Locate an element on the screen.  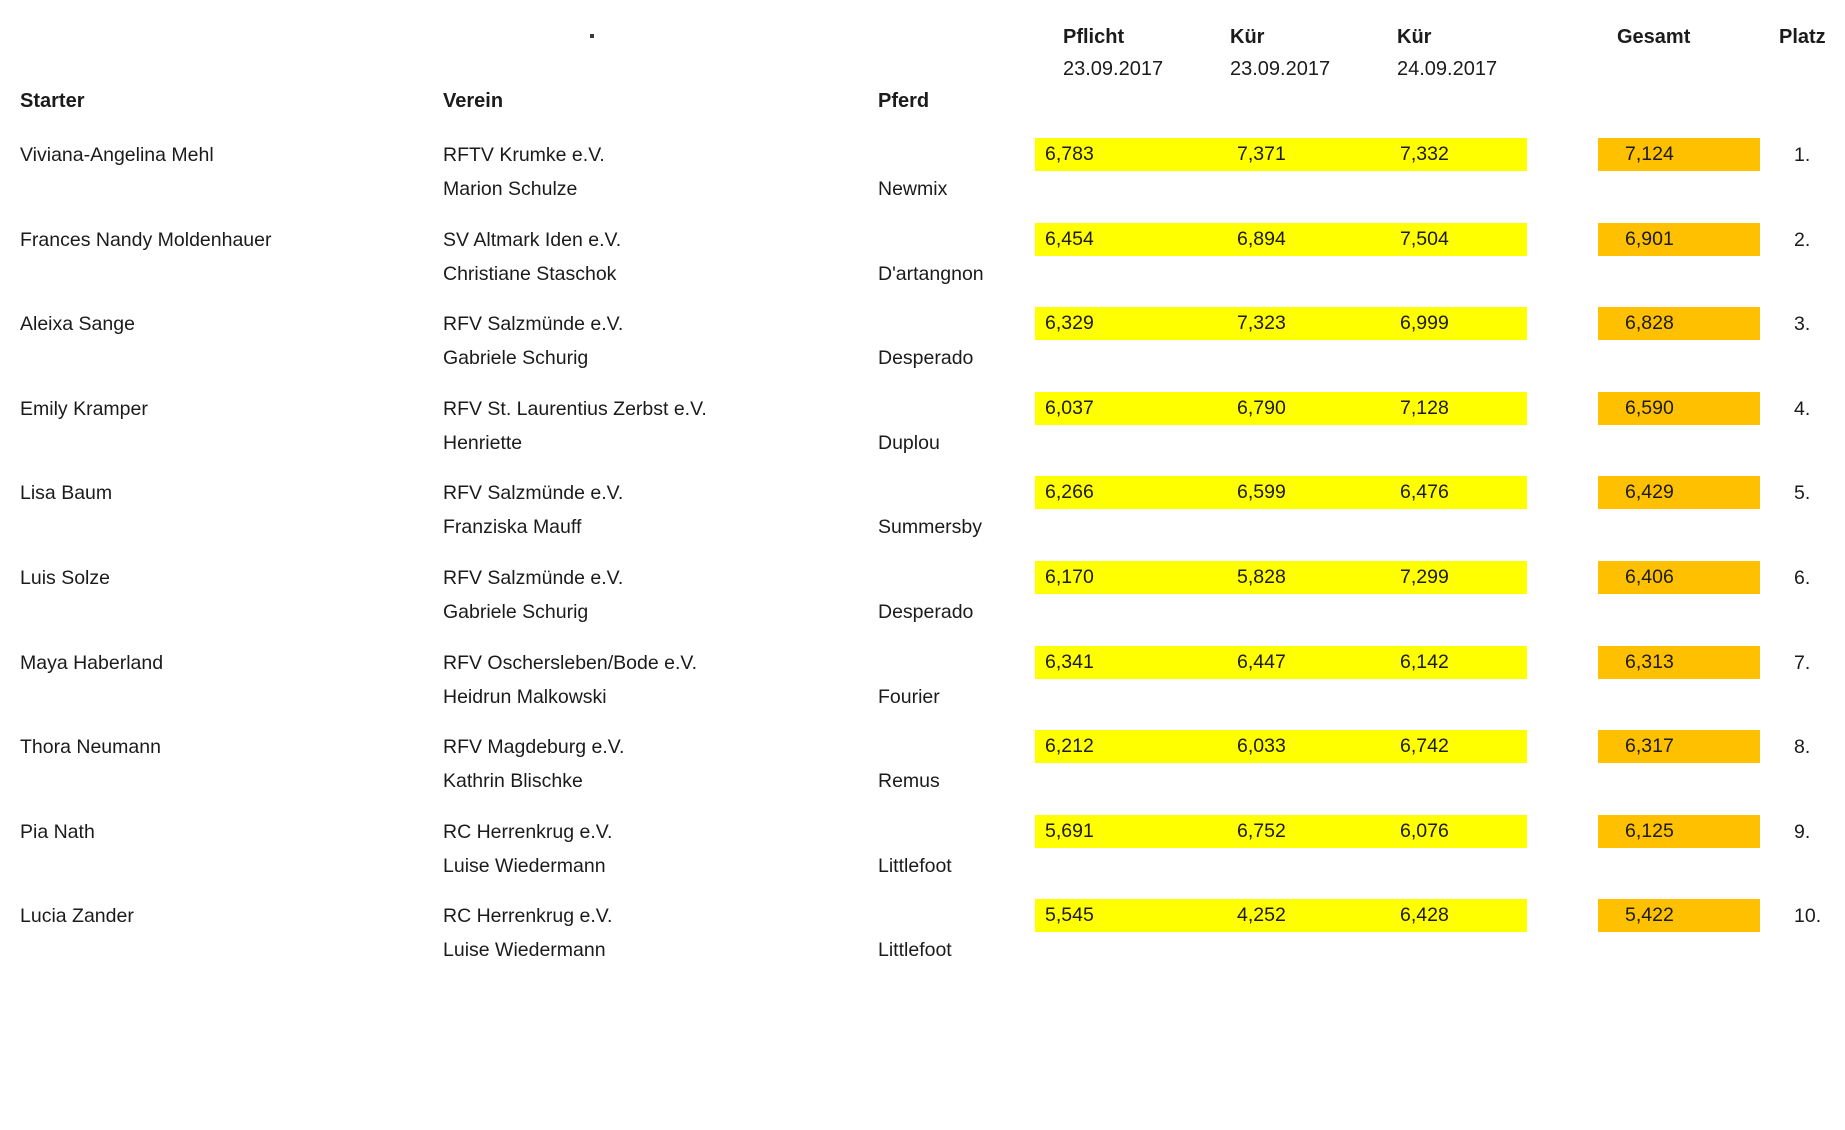
column-header-pflicht: Pflicht is located at coordinates (1094, 37).